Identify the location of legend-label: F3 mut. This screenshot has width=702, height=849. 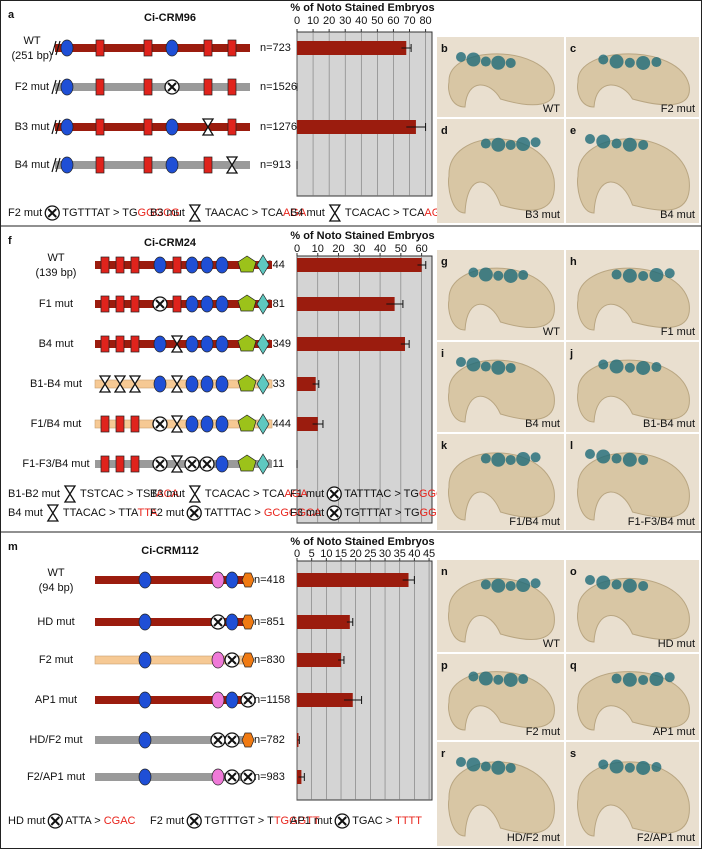
(307, 513).